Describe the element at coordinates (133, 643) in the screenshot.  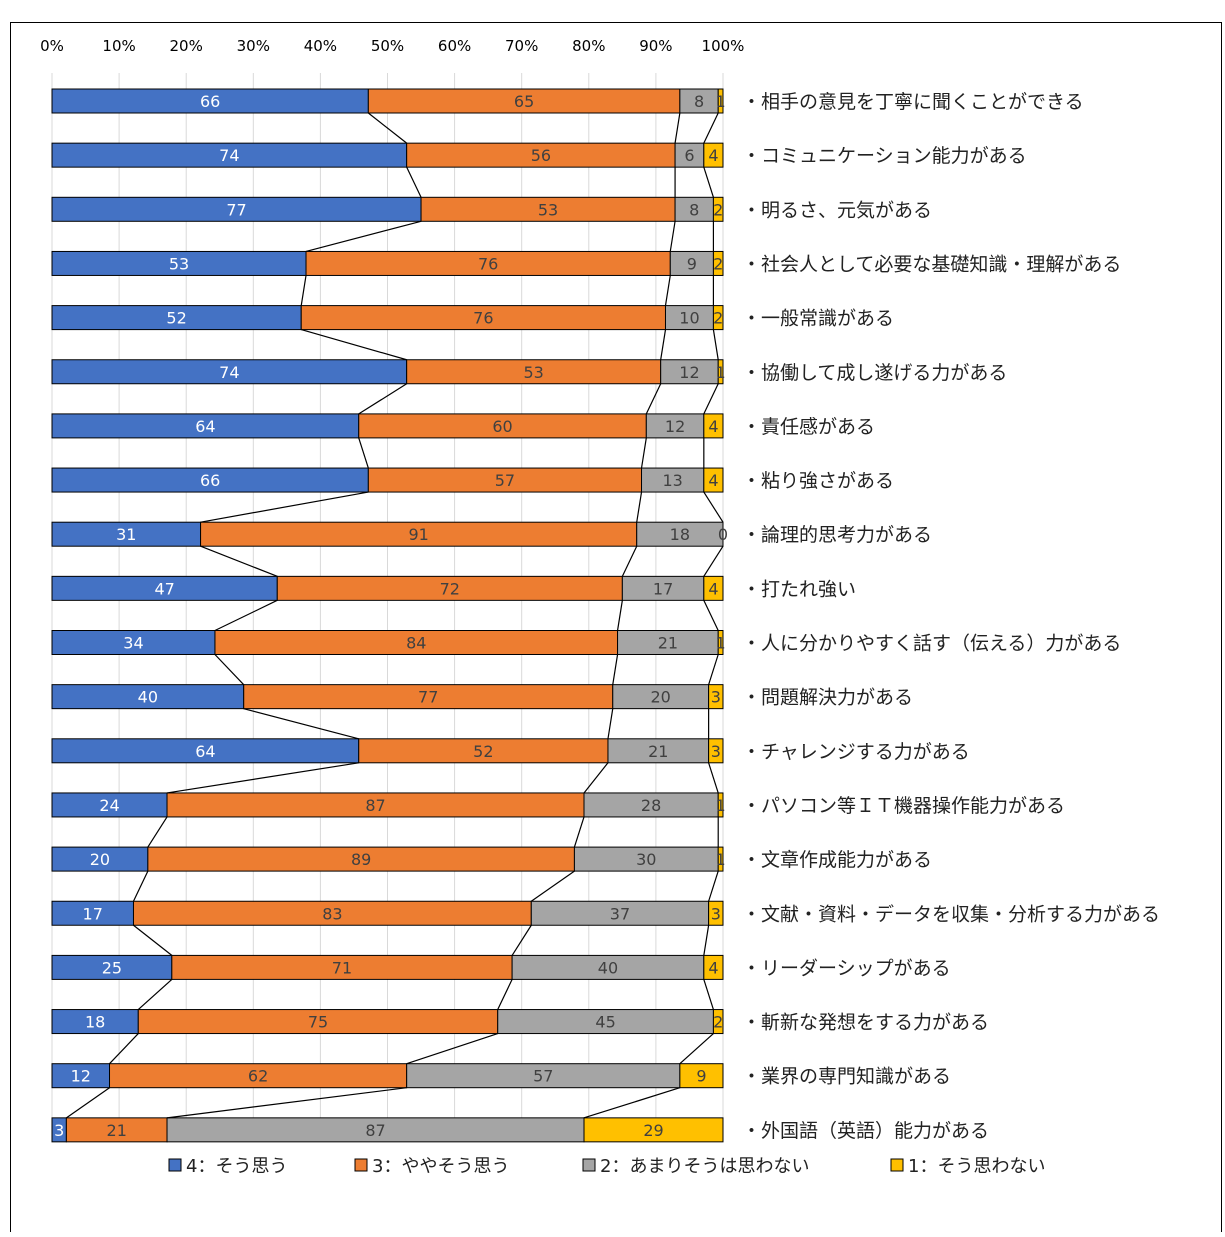
I see `data-label: 34` at that location.